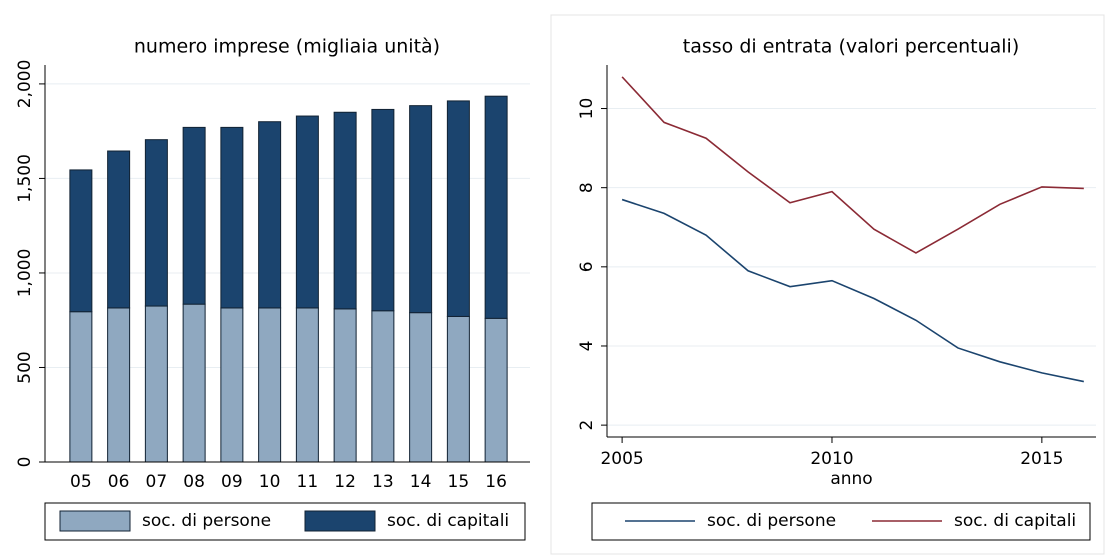 The height and width of the screenshot is (555, 1105). I want to click on x-tick-label: 08, so click(194, 482).